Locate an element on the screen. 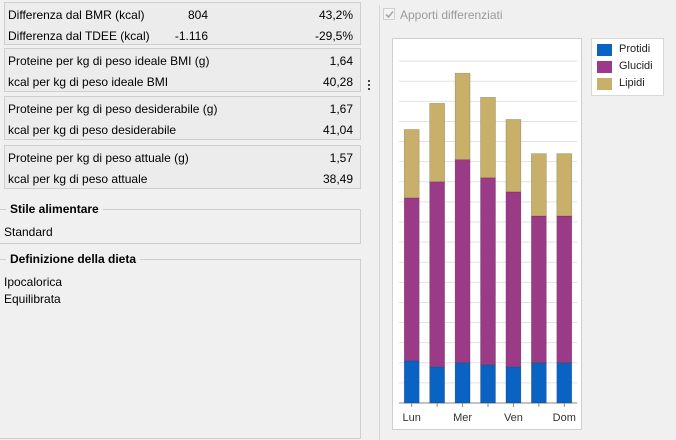 This screenshot has height=440, width=676. bar-glucidi-ven is located at coordinates (513, 279).